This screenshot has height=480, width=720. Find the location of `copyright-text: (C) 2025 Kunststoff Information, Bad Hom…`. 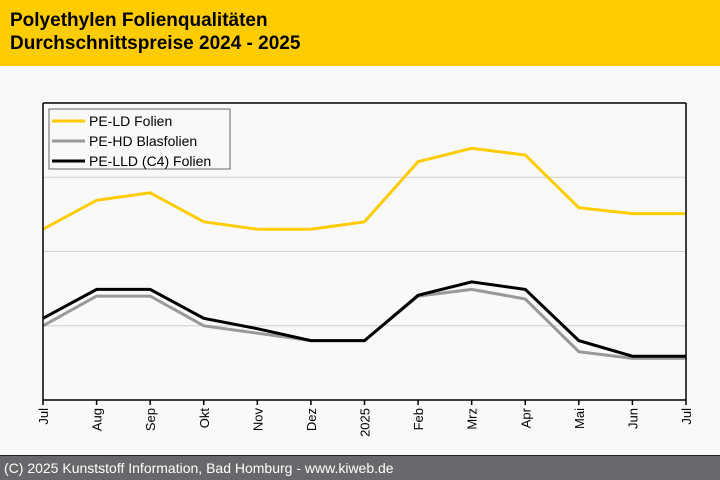

copyright-text: (C) 2025 Kunststoff Information, Bad Hom… is located at coordinates (199, 468).